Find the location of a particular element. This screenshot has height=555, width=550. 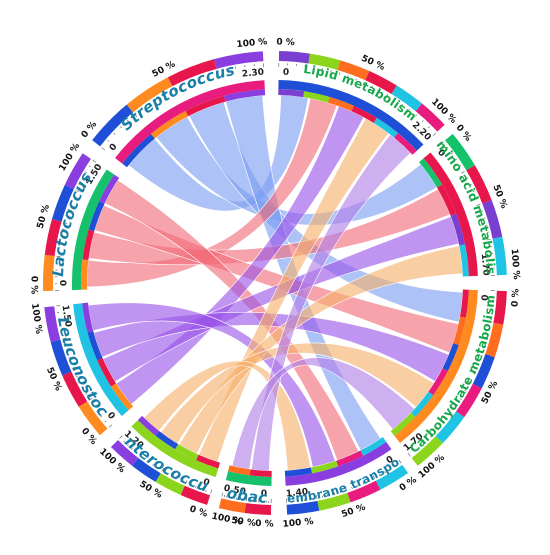

lactococcus-start-value: 0 is located at coordinates (65, 283).